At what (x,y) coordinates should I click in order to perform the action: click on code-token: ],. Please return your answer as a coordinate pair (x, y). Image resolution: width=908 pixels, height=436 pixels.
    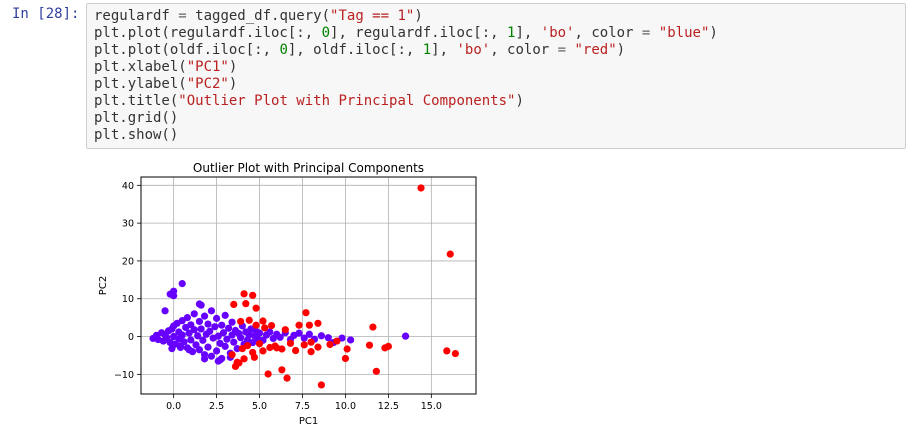
    Looking at the image, I should click on (444, 50).